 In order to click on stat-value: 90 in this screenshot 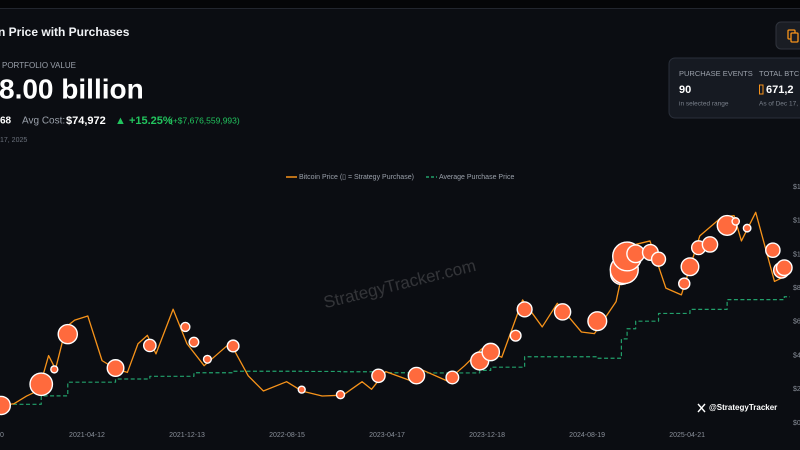, I will do `click(685, 90)`.